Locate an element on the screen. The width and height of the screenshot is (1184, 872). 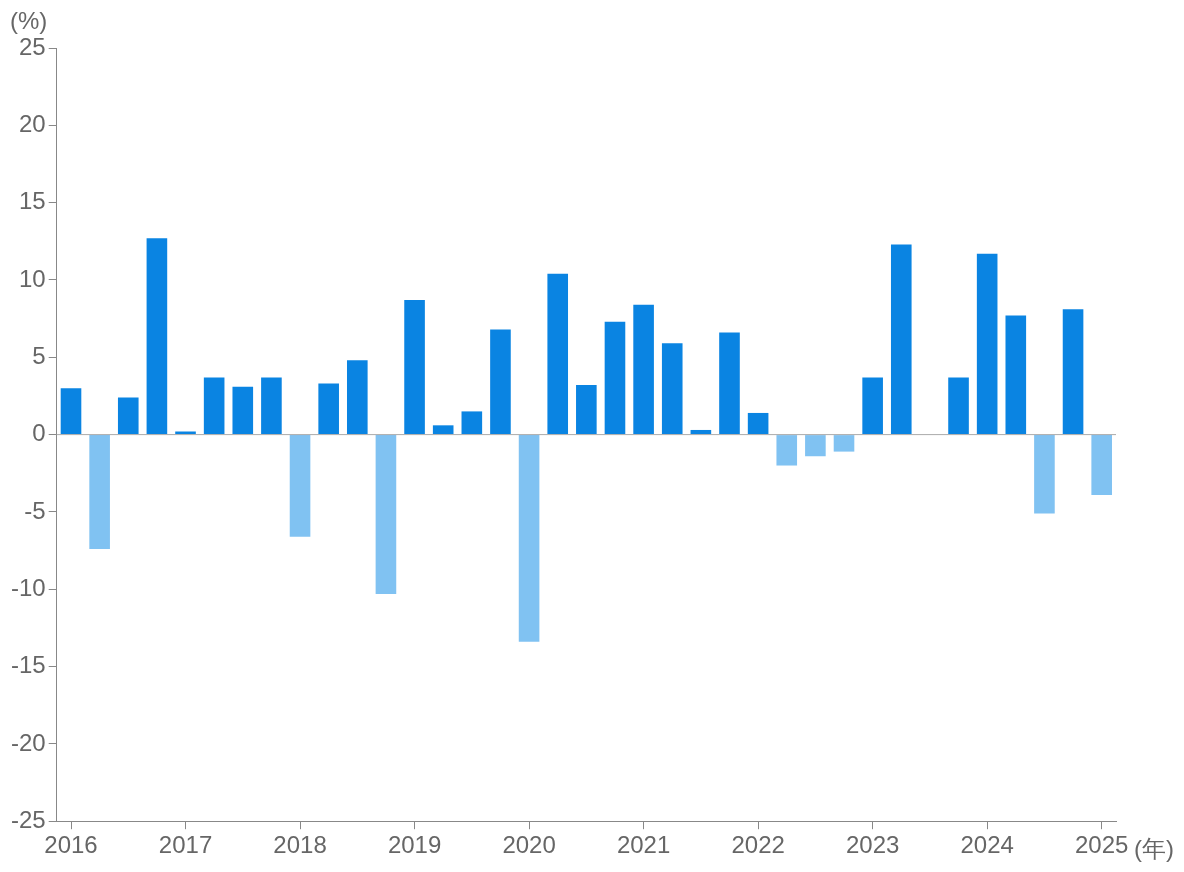
y-tick-label: 20 is located at coordinates (32, 123).